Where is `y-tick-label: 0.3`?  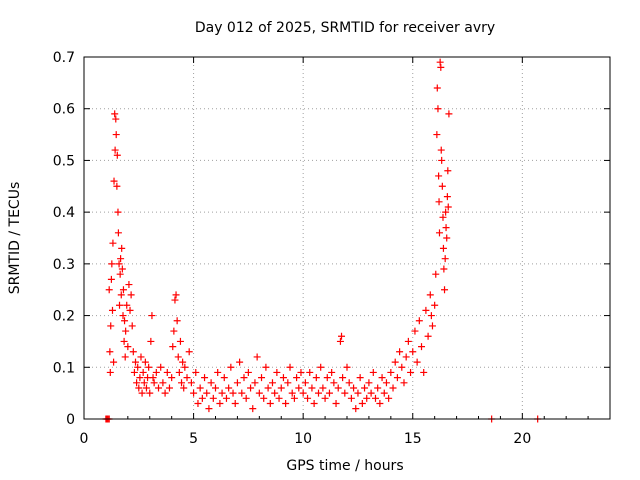
y-tick-label: 0.3 is located at coordinates (64, 265).